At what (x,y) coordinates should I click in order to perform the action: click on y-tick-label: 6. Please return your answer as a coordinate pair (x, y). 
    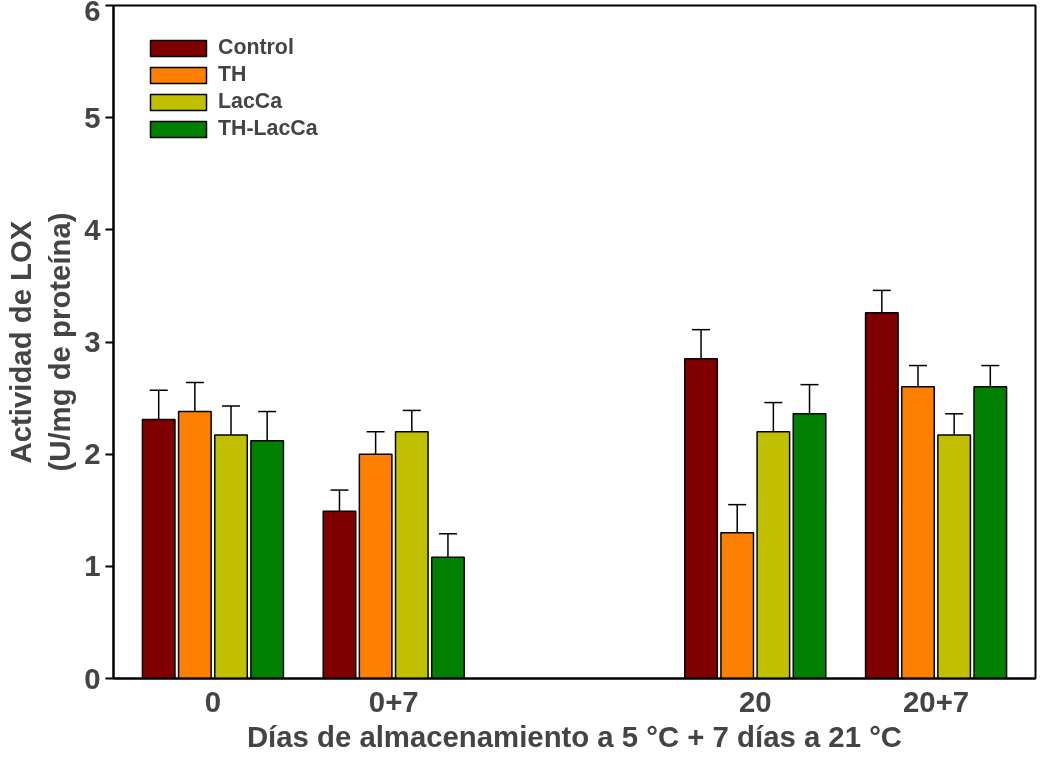
    Looking at the image, I should click on (92, 13).